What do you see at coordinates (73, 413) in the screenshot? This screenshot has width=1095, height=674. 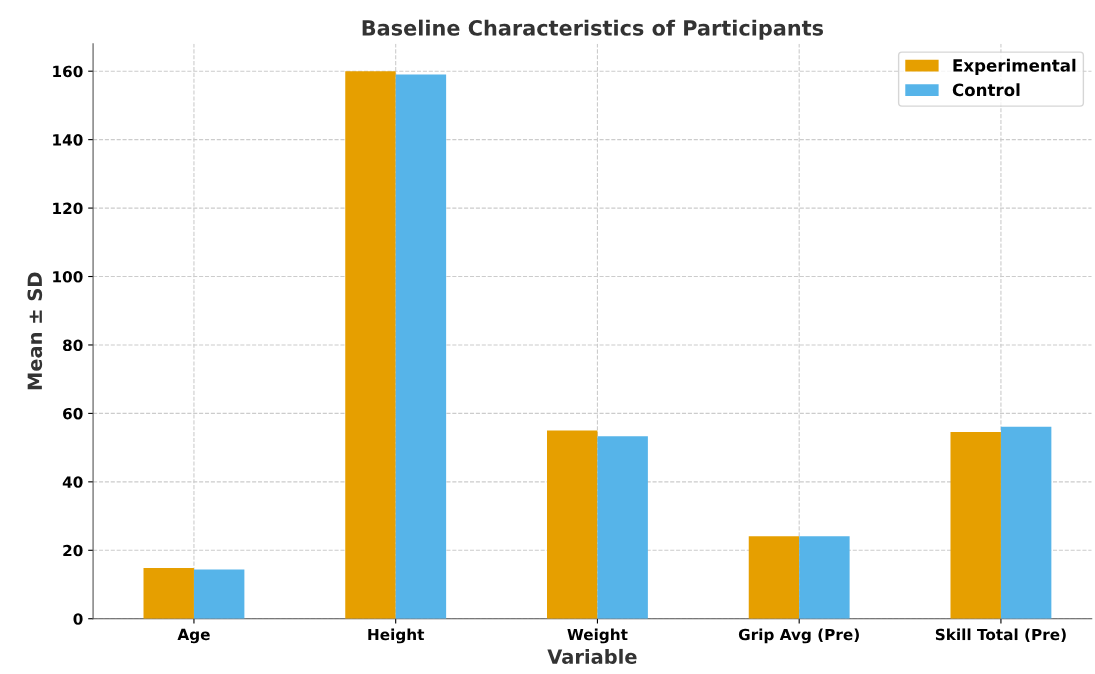 I see `y-tick-label: 60` at bounding box center [73, 413].